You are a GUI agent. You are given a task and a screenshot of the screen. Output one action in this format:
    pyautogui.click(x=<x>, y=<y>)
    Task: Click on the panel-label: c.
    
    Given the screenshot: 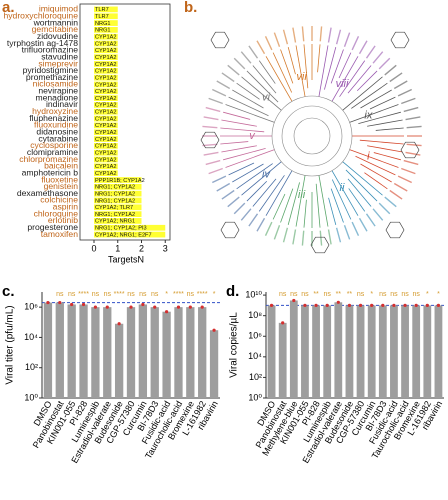 What is the action you would take?
    pyautogui.click(x=8, y=291)
    